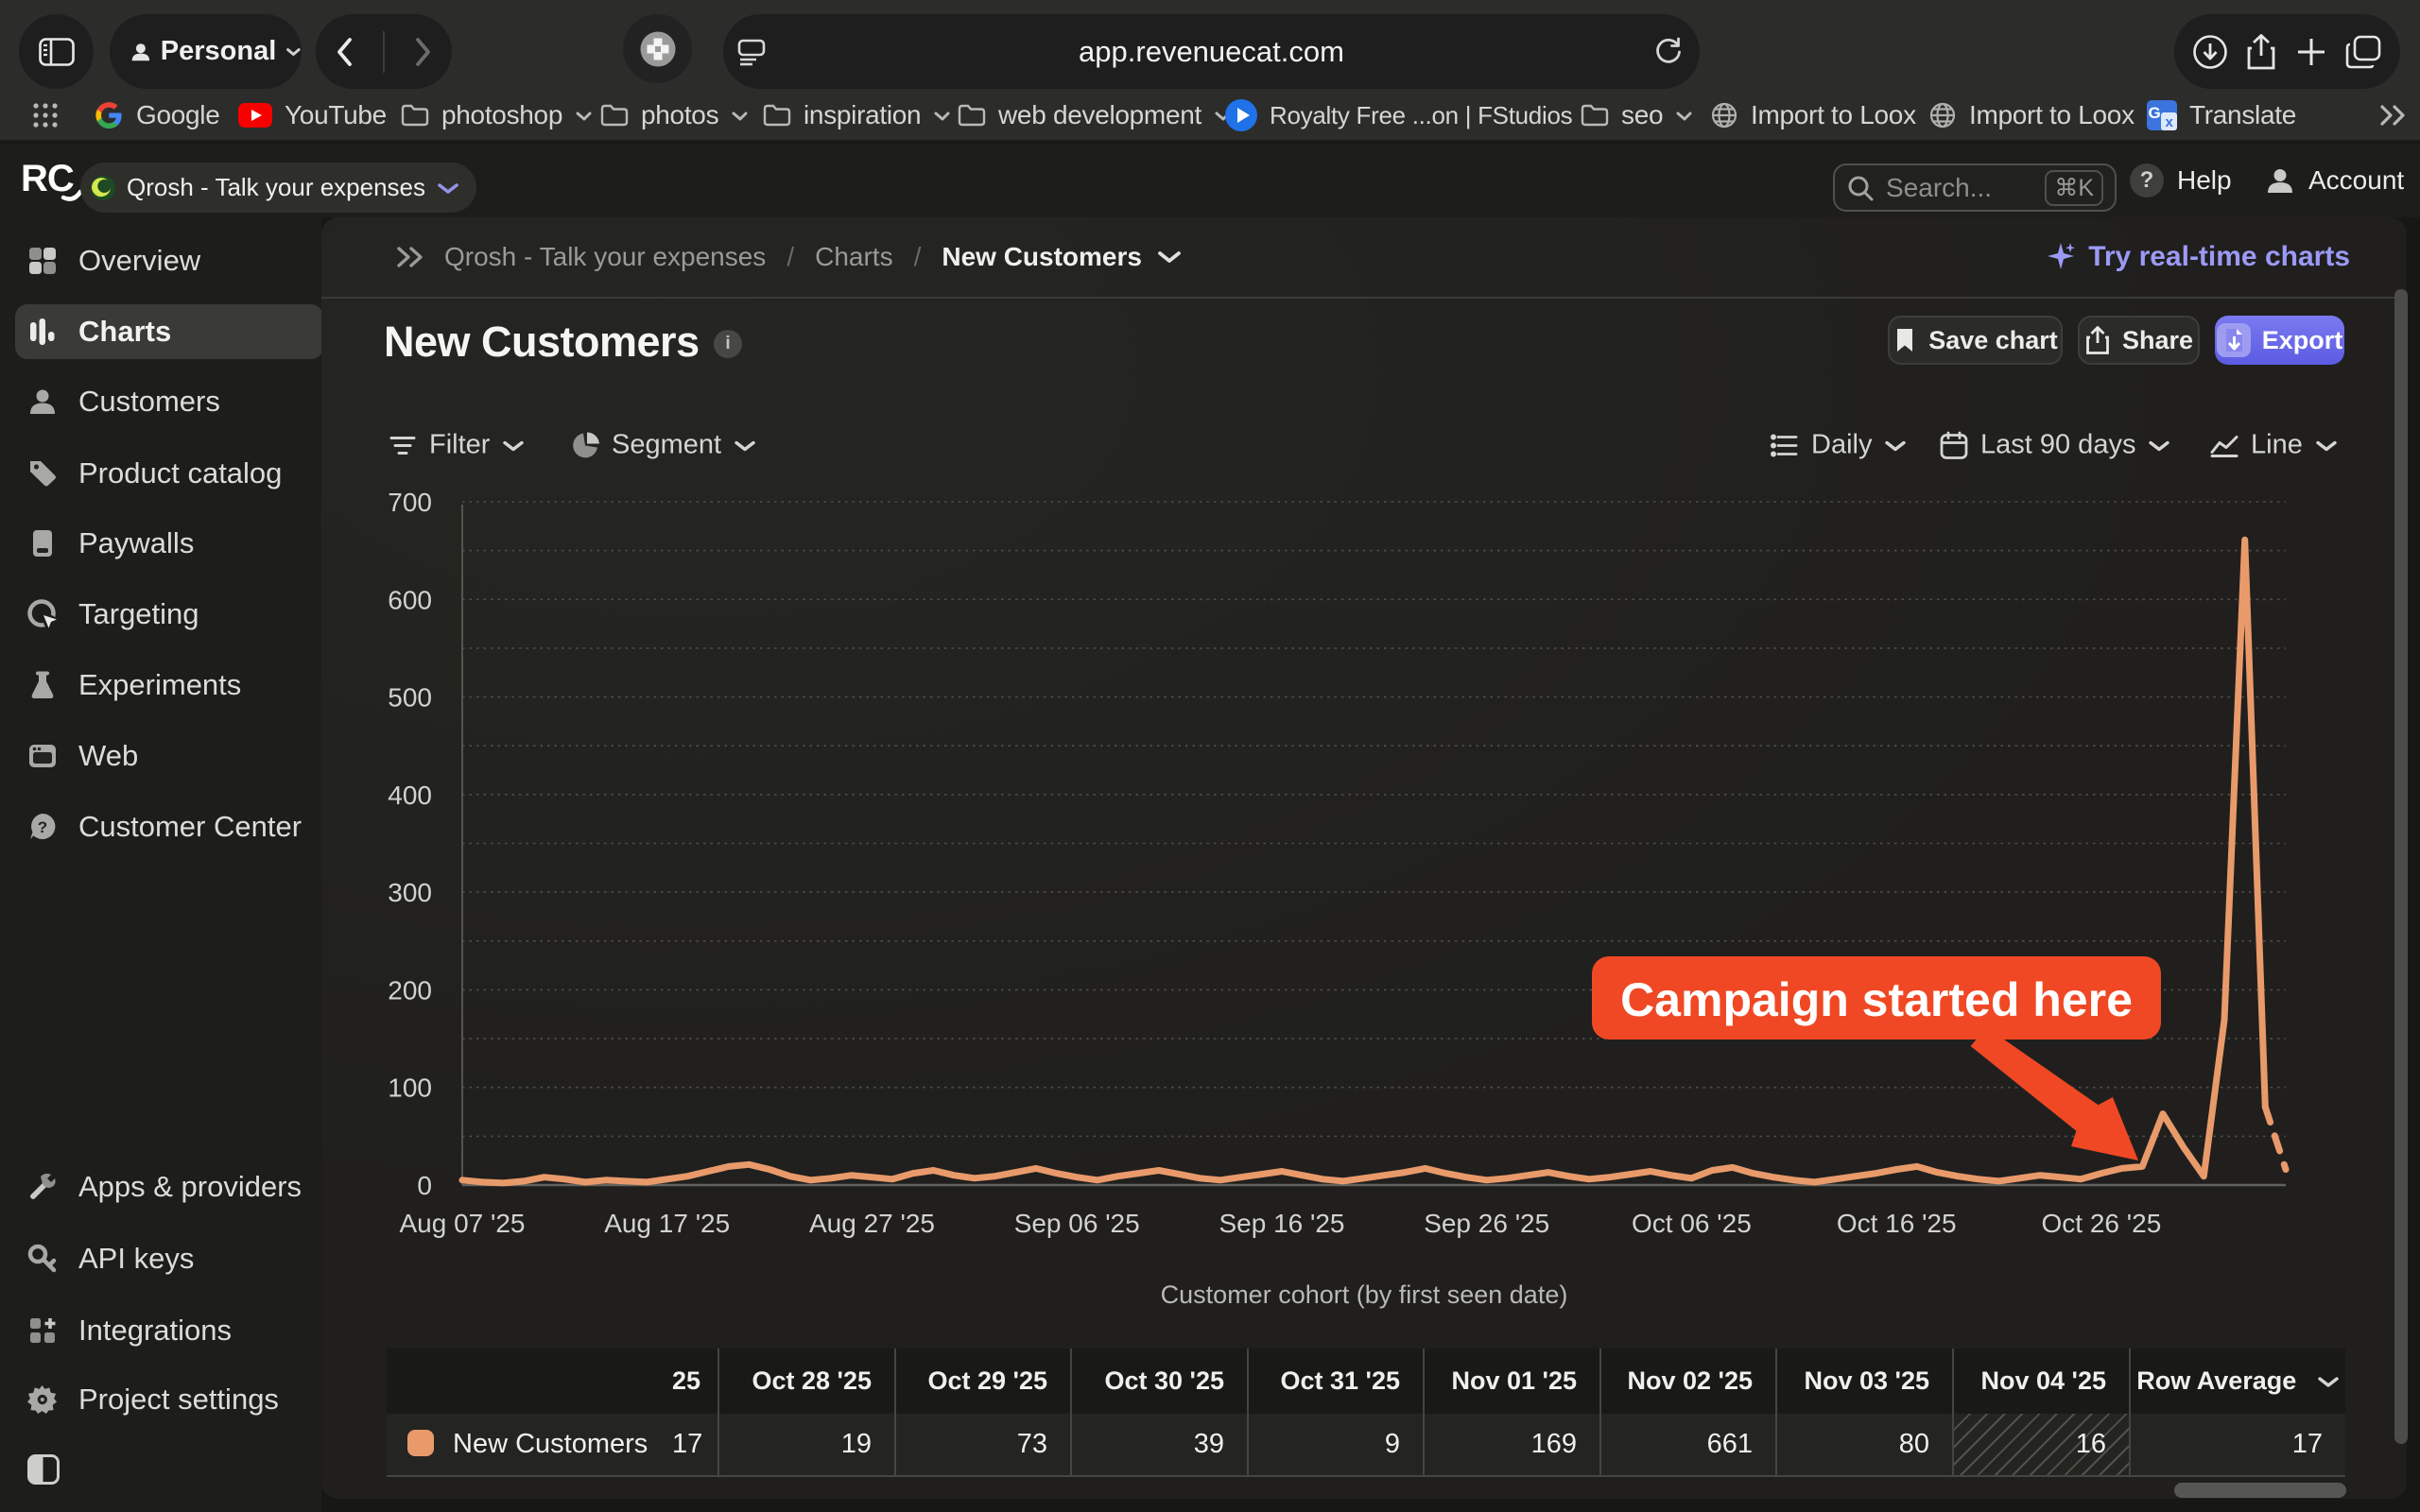 The image size is (2420, 1512). Describe the element at coordinates (667, 1223) in the screenshot. I see `svg-text: Aug 17 '25` at that location.